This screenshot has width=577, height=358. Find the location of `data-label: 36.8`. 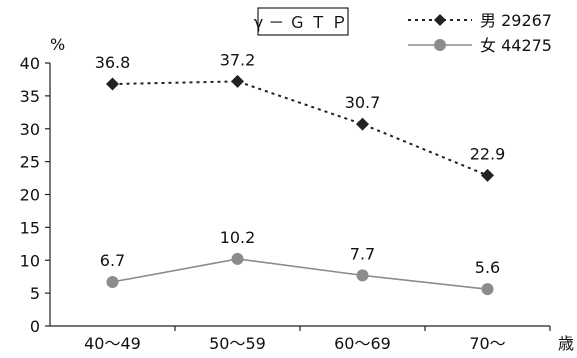

data-label: 36.8 is located at coordinates (113, 62).